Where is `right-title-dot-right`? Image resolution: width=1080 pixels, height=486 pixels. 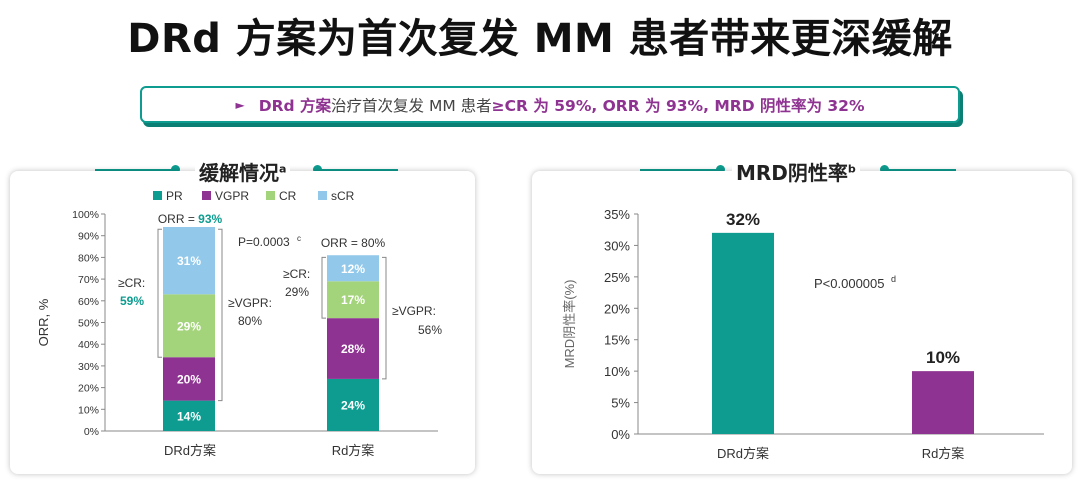 right-title-dot-right is located at coordinates (884, 169).